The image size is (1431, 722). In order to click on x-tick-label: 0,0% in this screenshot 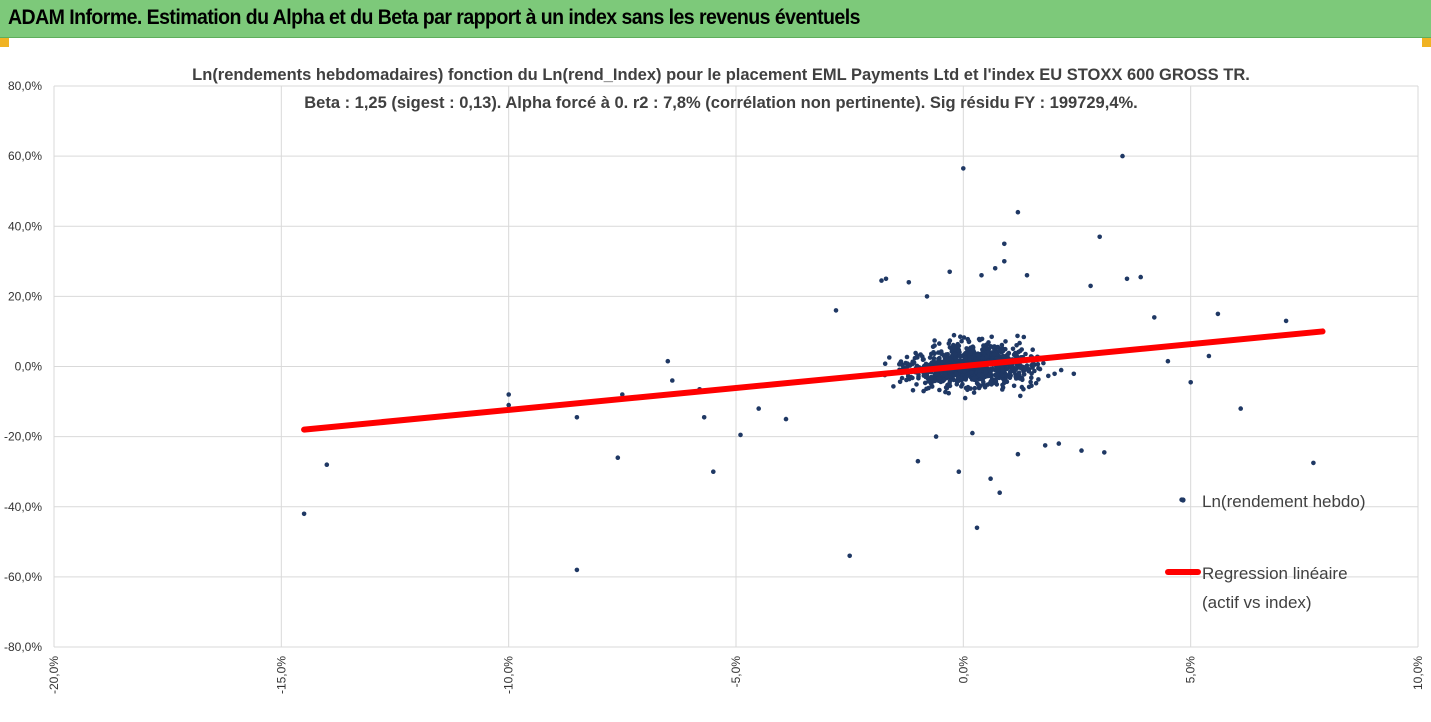, I will do `click(963, 670)`.